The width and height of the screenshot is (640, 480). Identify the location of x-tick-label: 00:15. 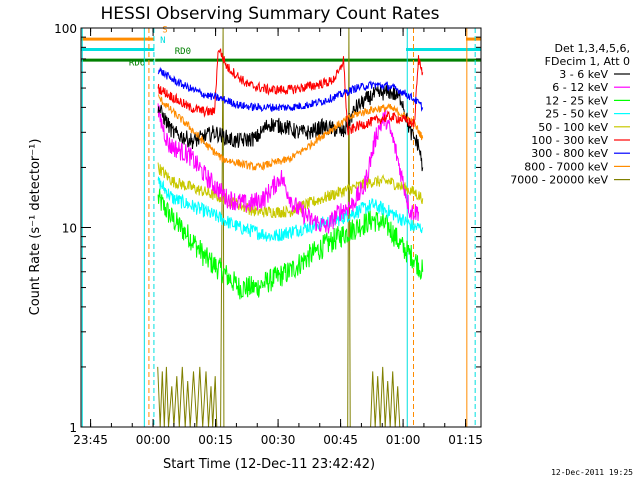
(215, 440).